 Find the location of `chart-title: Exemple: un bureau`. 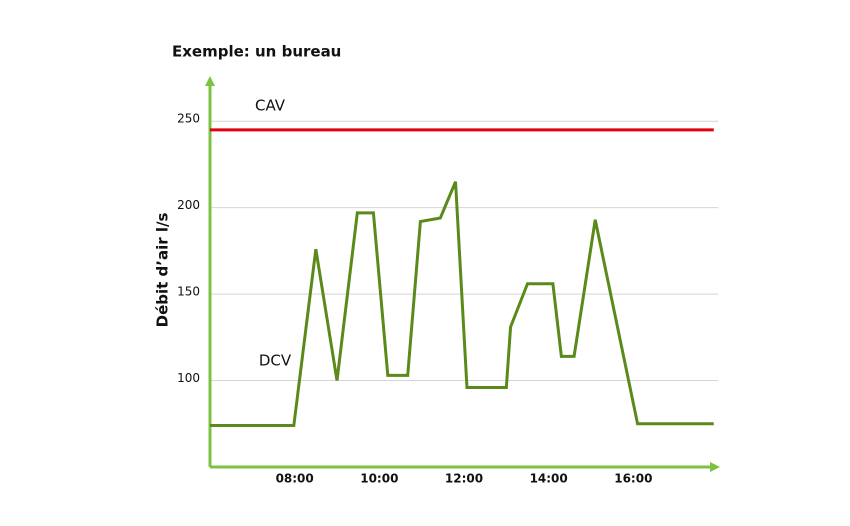

chart-title: Exemple: un bureau is located at coordinates (256, 52).